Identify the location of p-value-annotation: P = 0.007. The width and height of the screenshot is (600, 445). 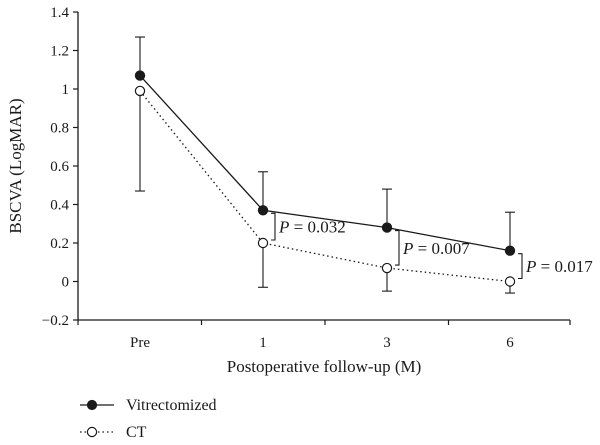
(432, 248).